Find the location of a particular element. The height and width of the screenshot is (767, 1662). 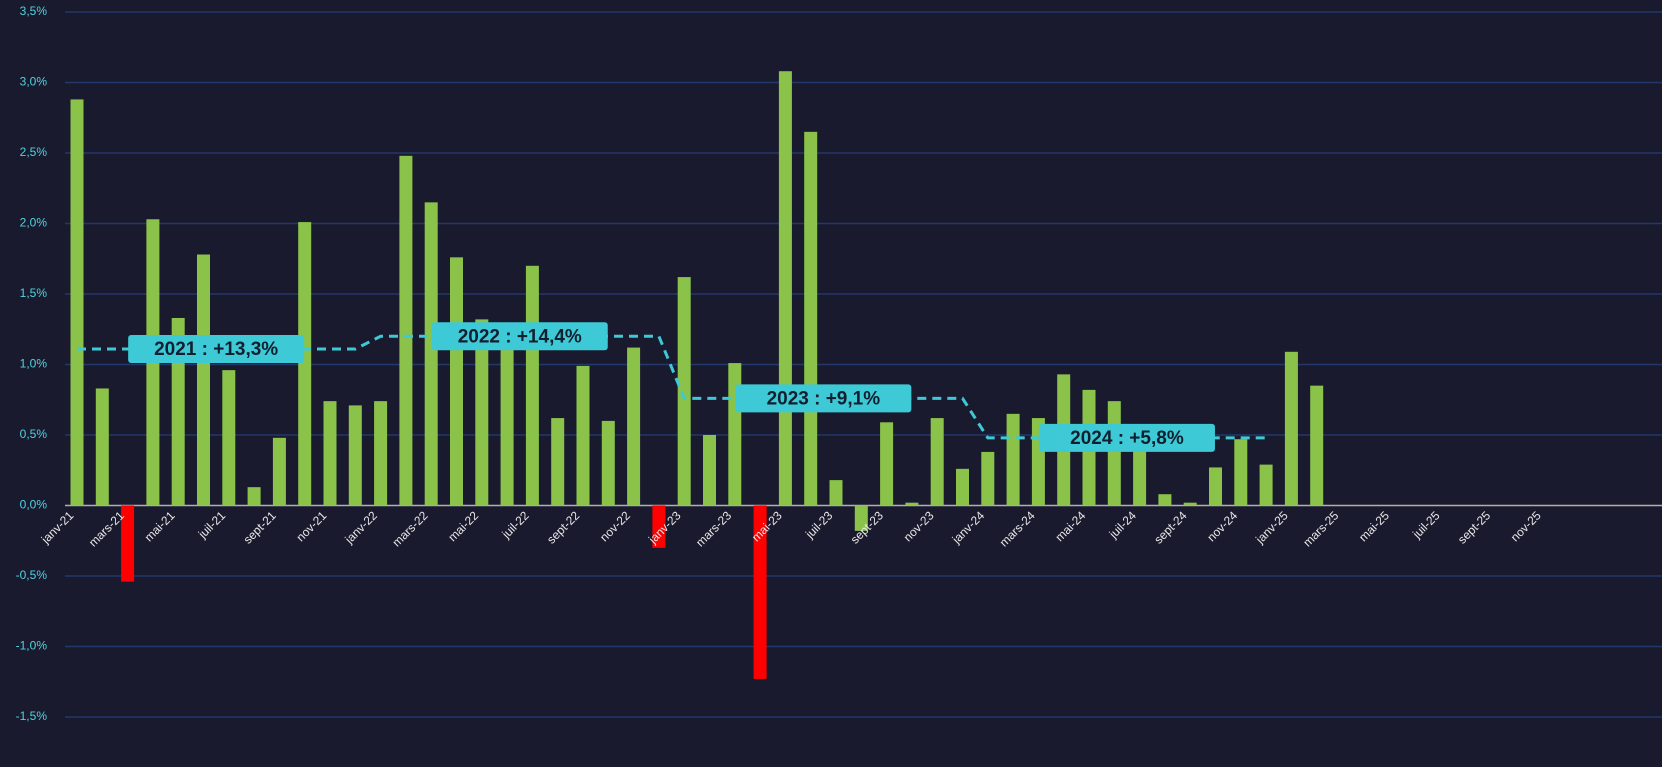

y-tick-label: 2,0% is located at coordinates (34, 223).